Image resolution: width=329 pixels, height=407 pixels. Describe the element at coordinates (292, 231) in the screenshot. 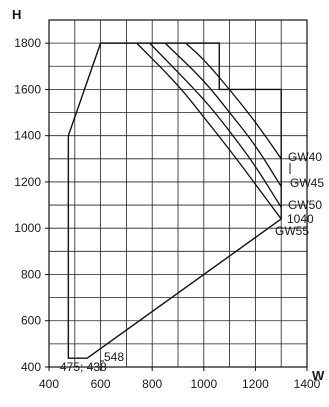

I see `series-label-gw55: GW55` at that location.